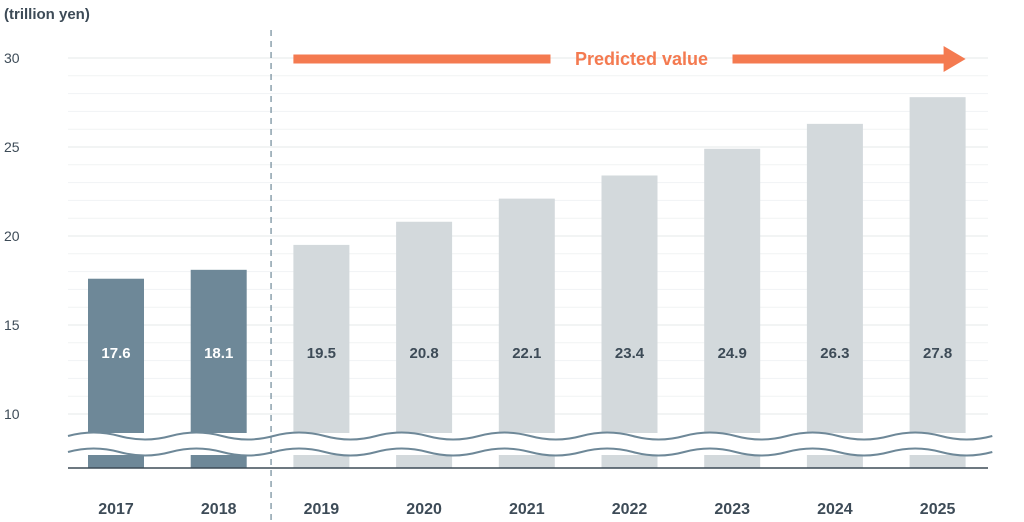 The image size is (1024, 522). Describe the element at coordinates (12, 236) in the screenshot. I see `y-tick-label: 20` at that location.